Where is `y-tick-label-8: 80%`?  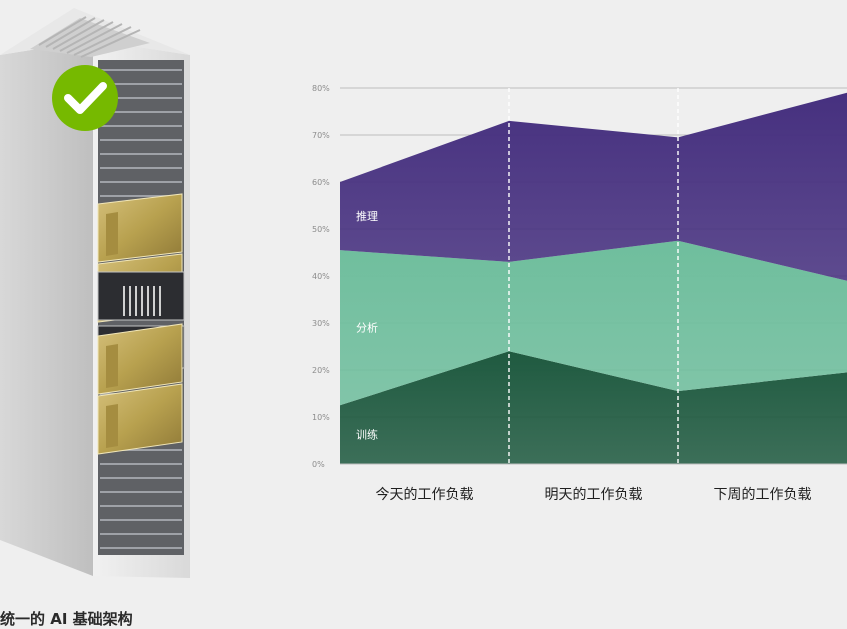
y-tick-label-8: 80% is located at coordinates (321, 88).